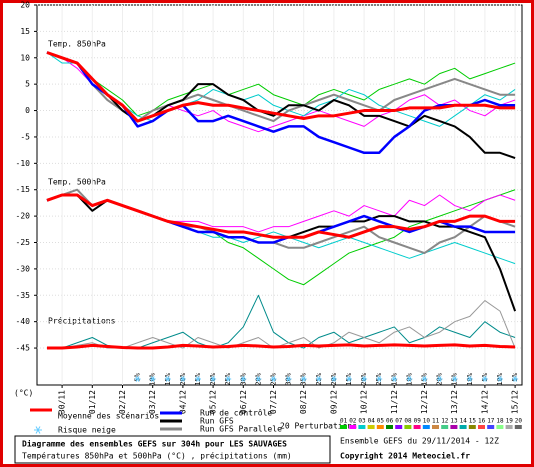 Image resolution: width=534 pixels, height=467 pixels. Describe the element at coordinates (515, 402) in the screenshot. I see `x-tick-label: 15/12` at that location.